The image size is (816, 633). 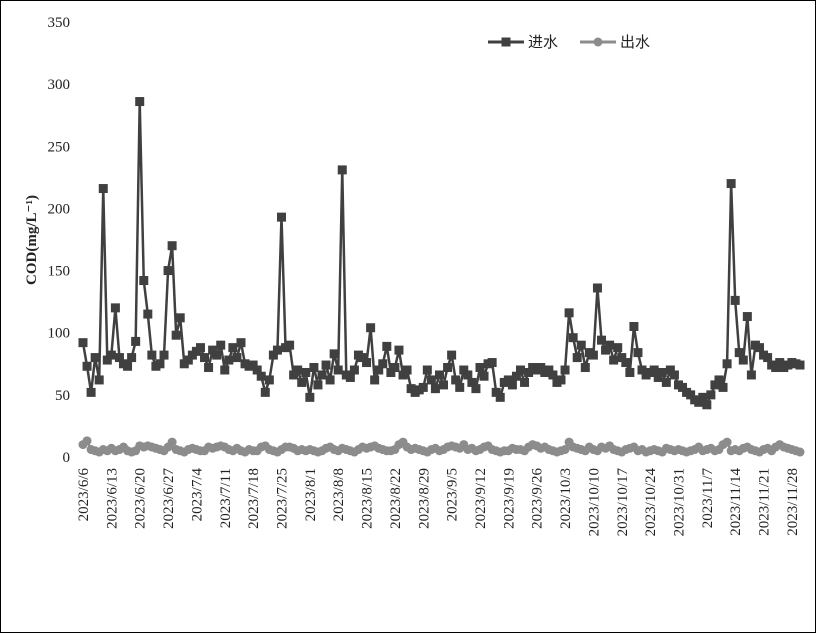 I want to click on y-tick-label: 150, so click(x=59, y=272).